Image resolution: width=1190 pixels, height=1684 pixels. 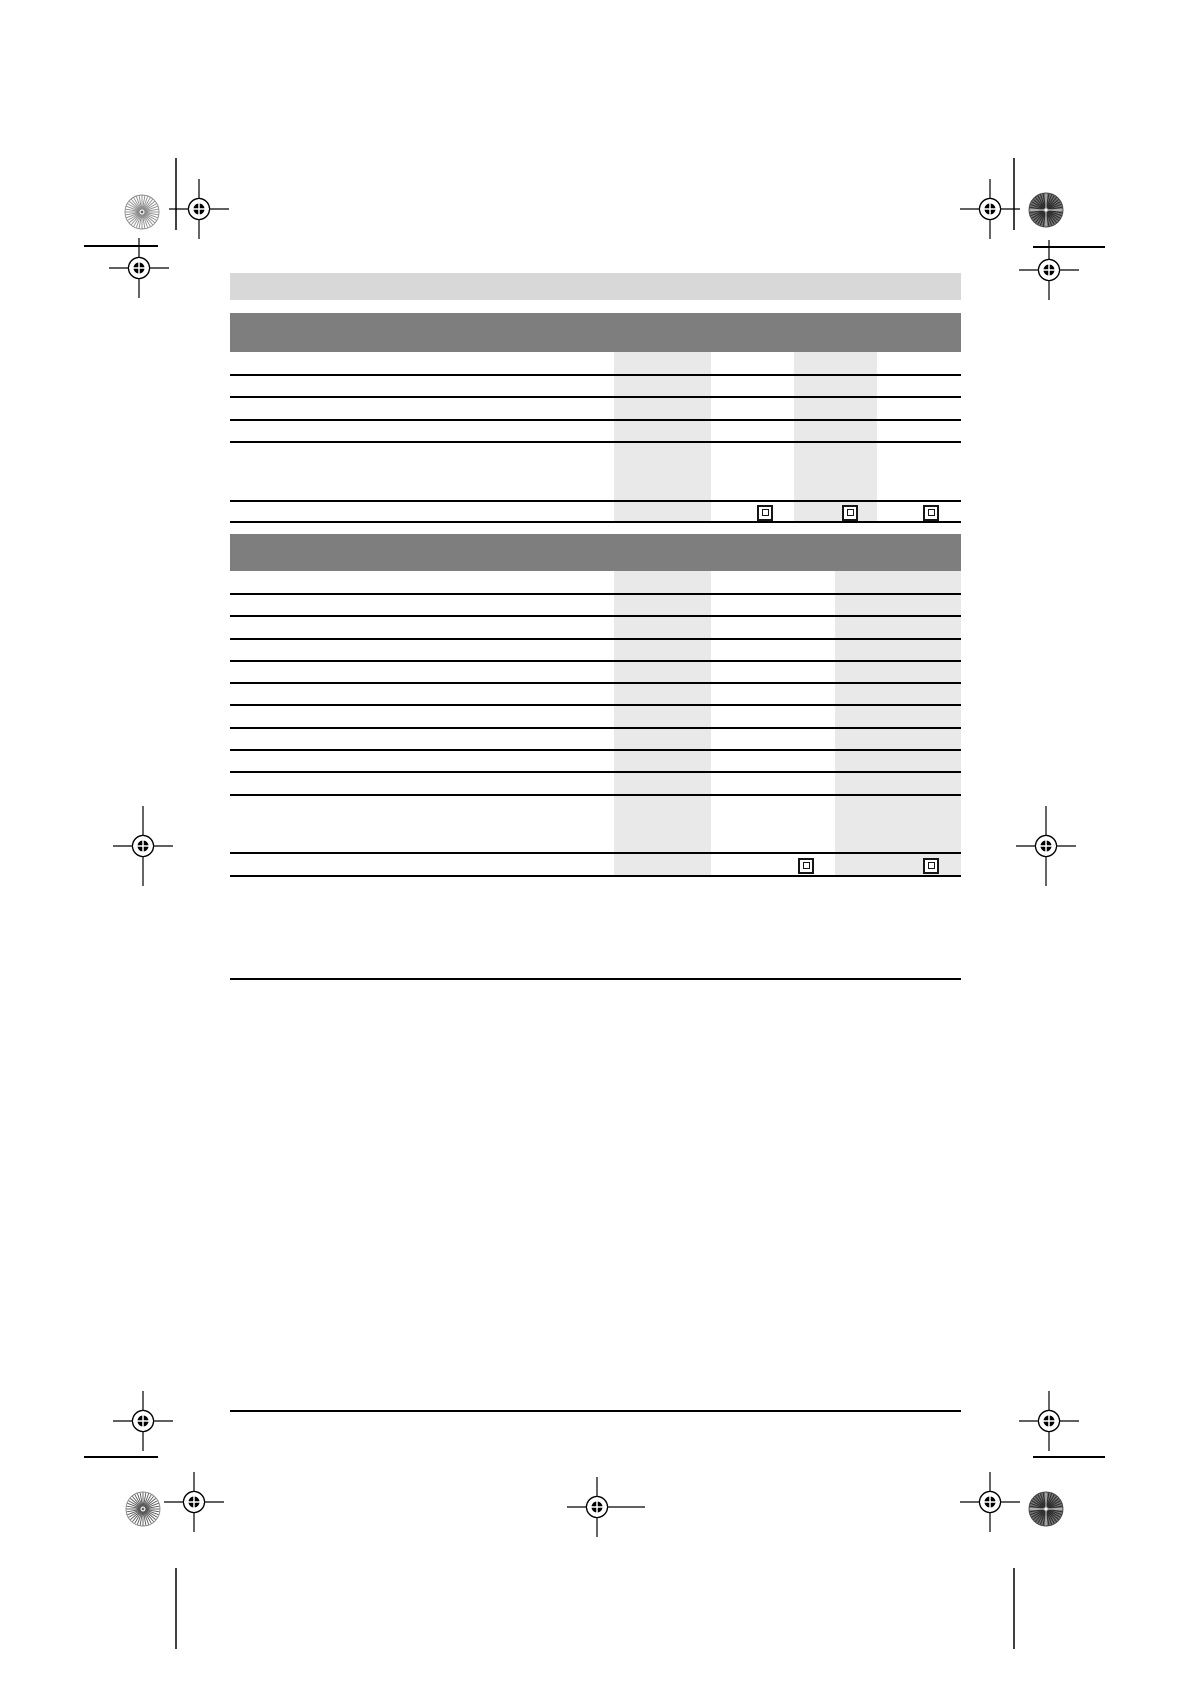 I want to click on table1-body, so click(x=595, y=437).